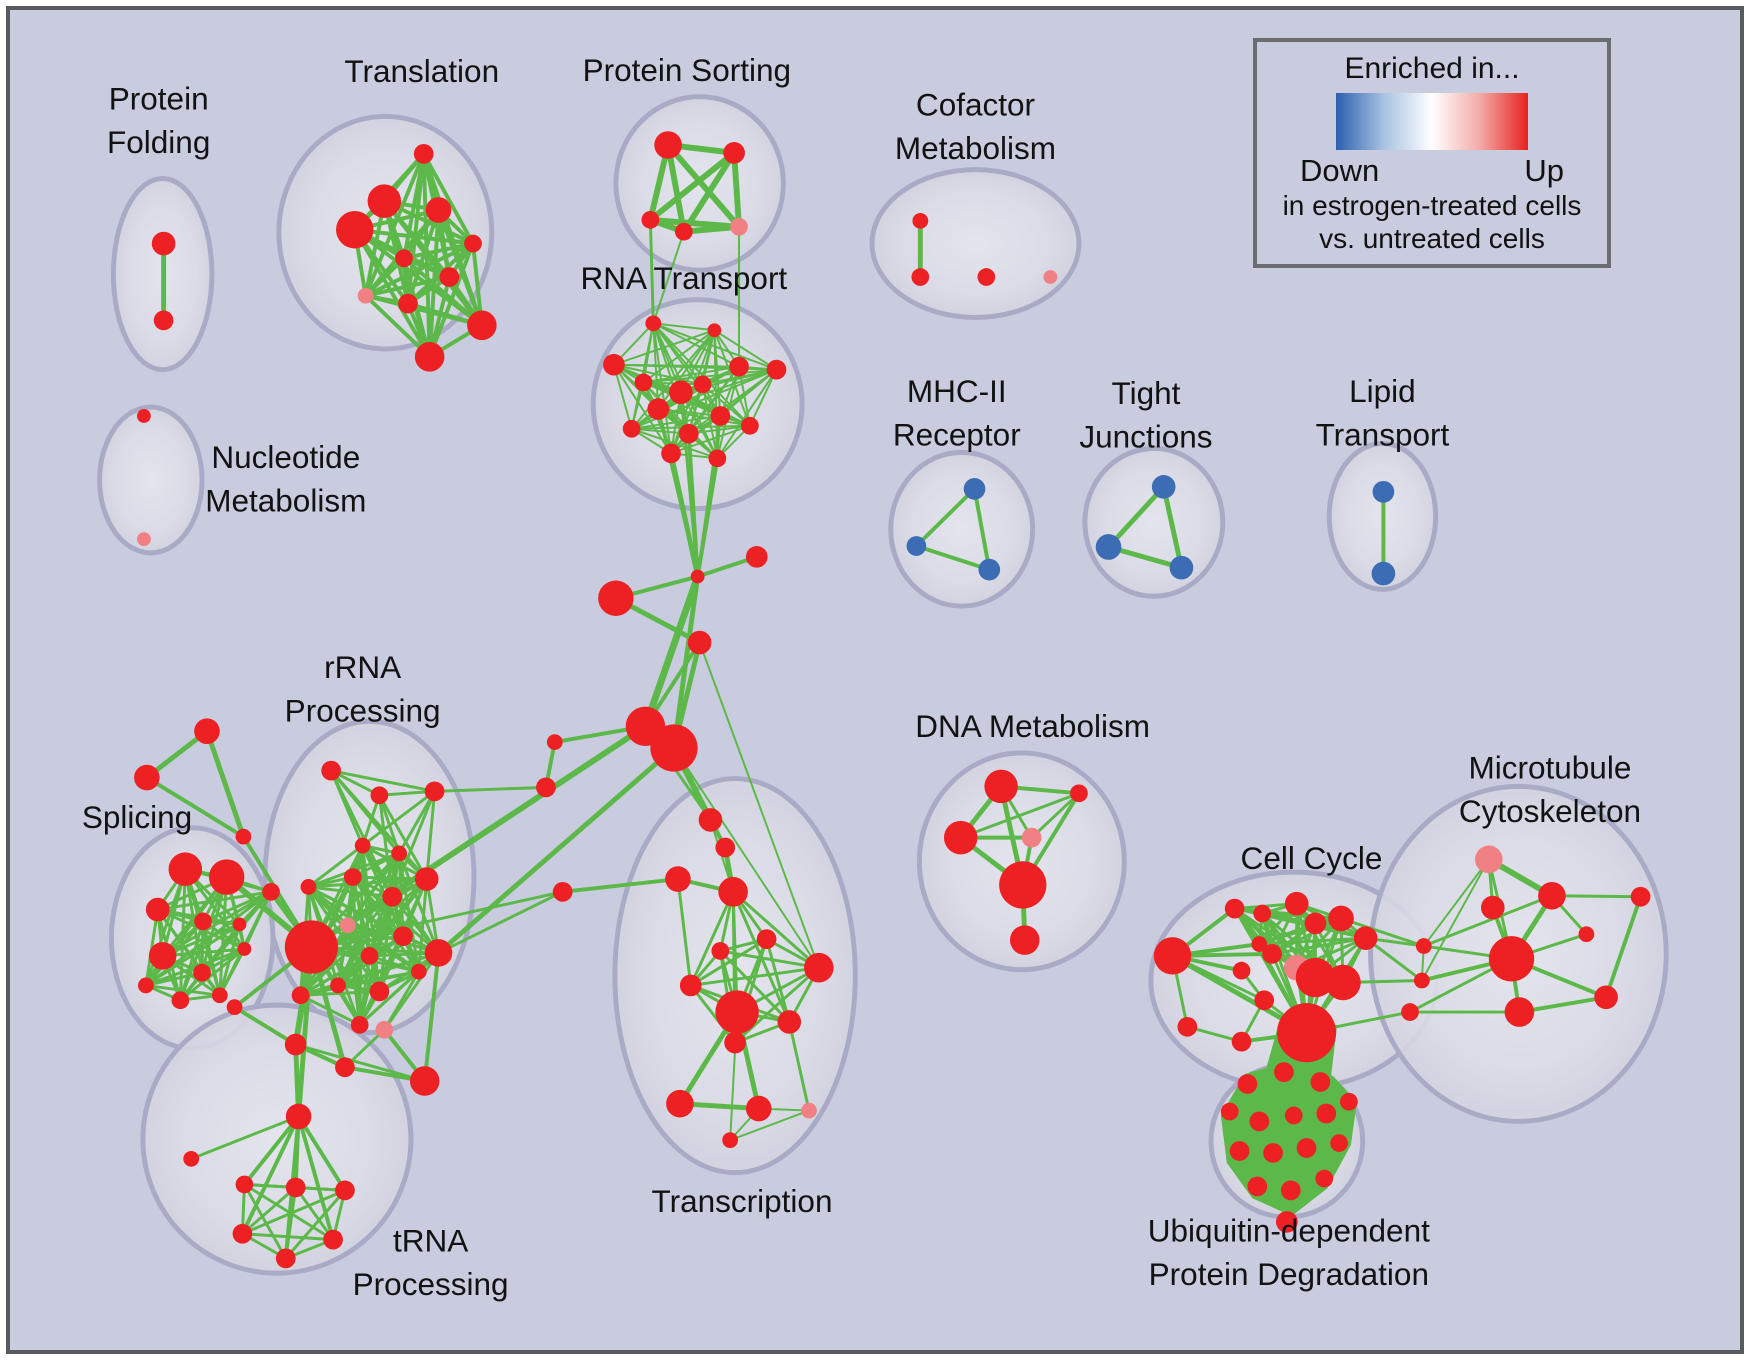 Image resolution: width=1750 pixels, height=1360 pixels. I want to click on node-d4, so click(1031, 837).